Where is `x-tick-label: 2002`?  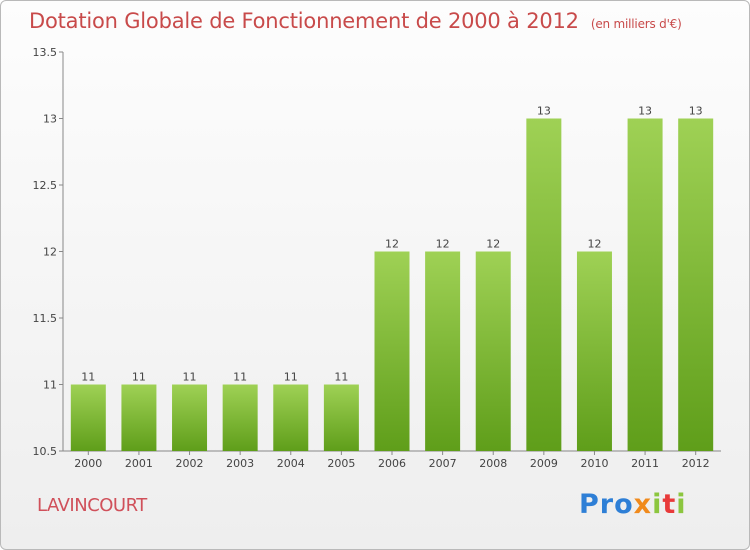
x-tick-label: 2002 is located at coordinates (190, 463).